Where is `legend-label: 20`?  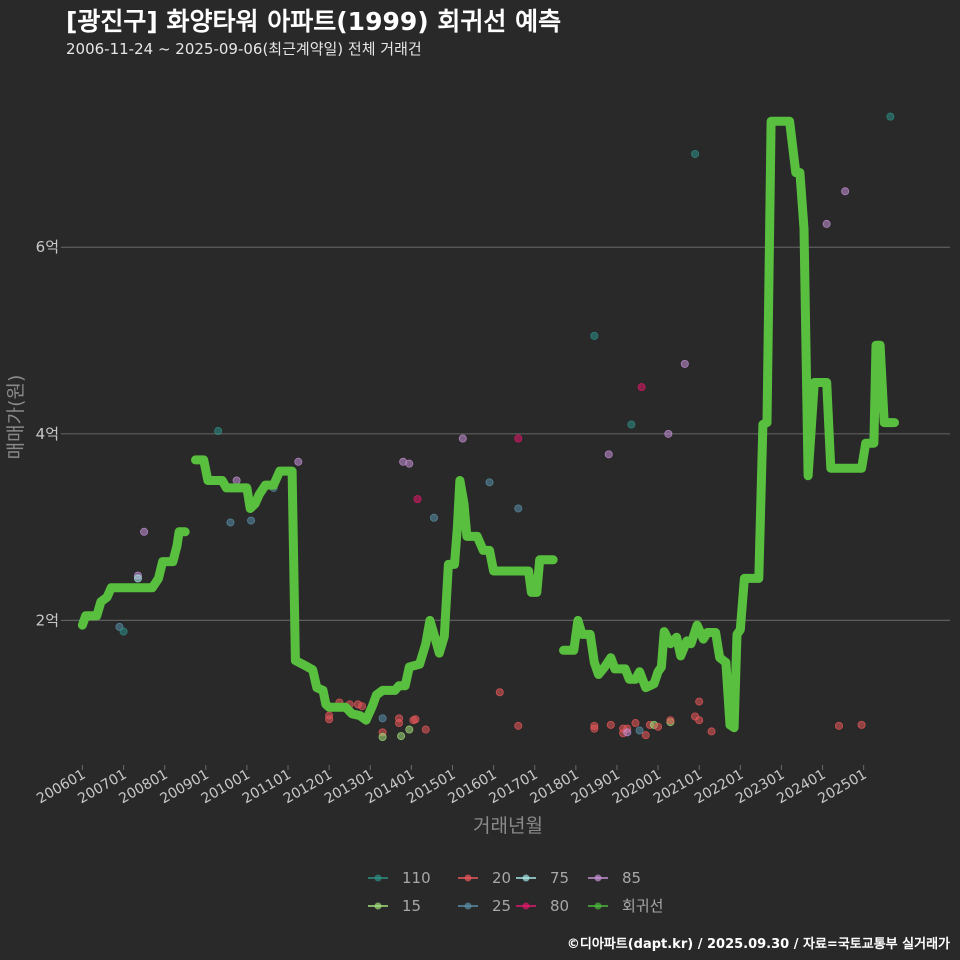 legend-label: 20 is located at coordinates (501, 878).